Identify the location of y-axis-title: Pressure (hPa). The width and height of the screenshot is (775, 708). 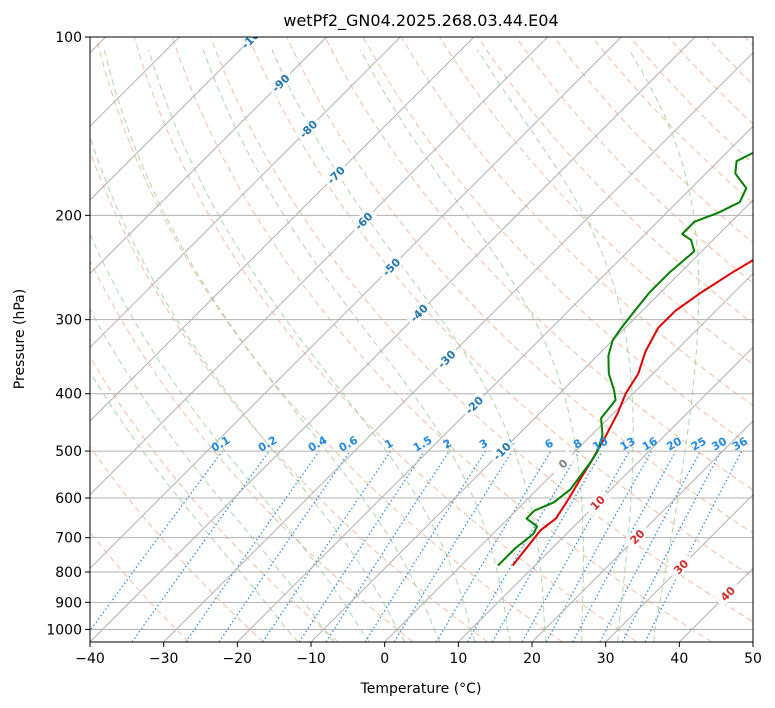
(20, 339).